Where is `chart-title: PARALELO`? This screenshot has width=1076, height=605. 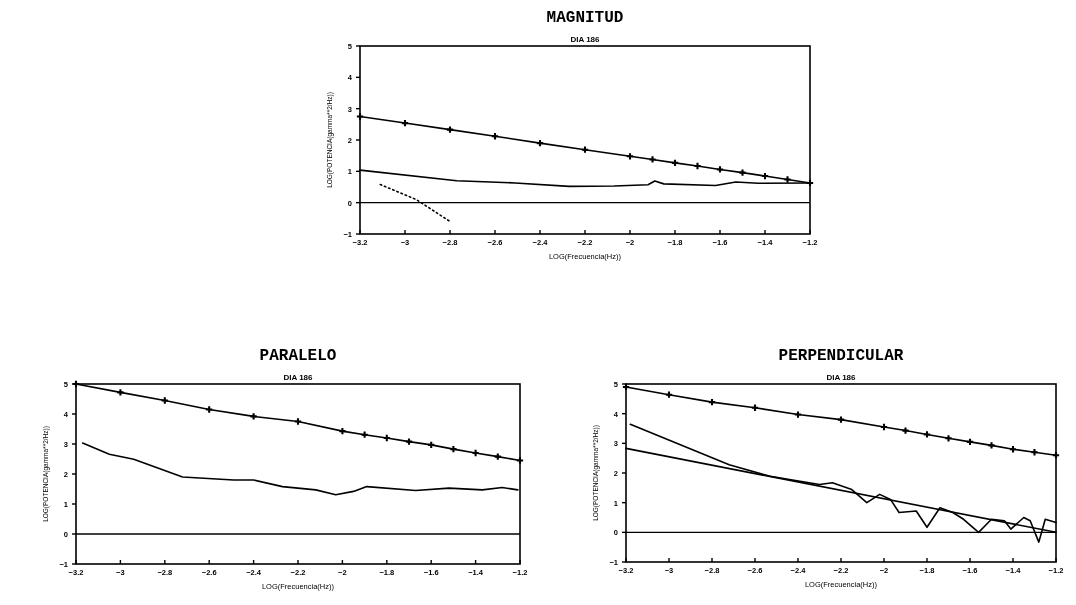 chart-title: PARALELO is located at coordinates (298, 356).